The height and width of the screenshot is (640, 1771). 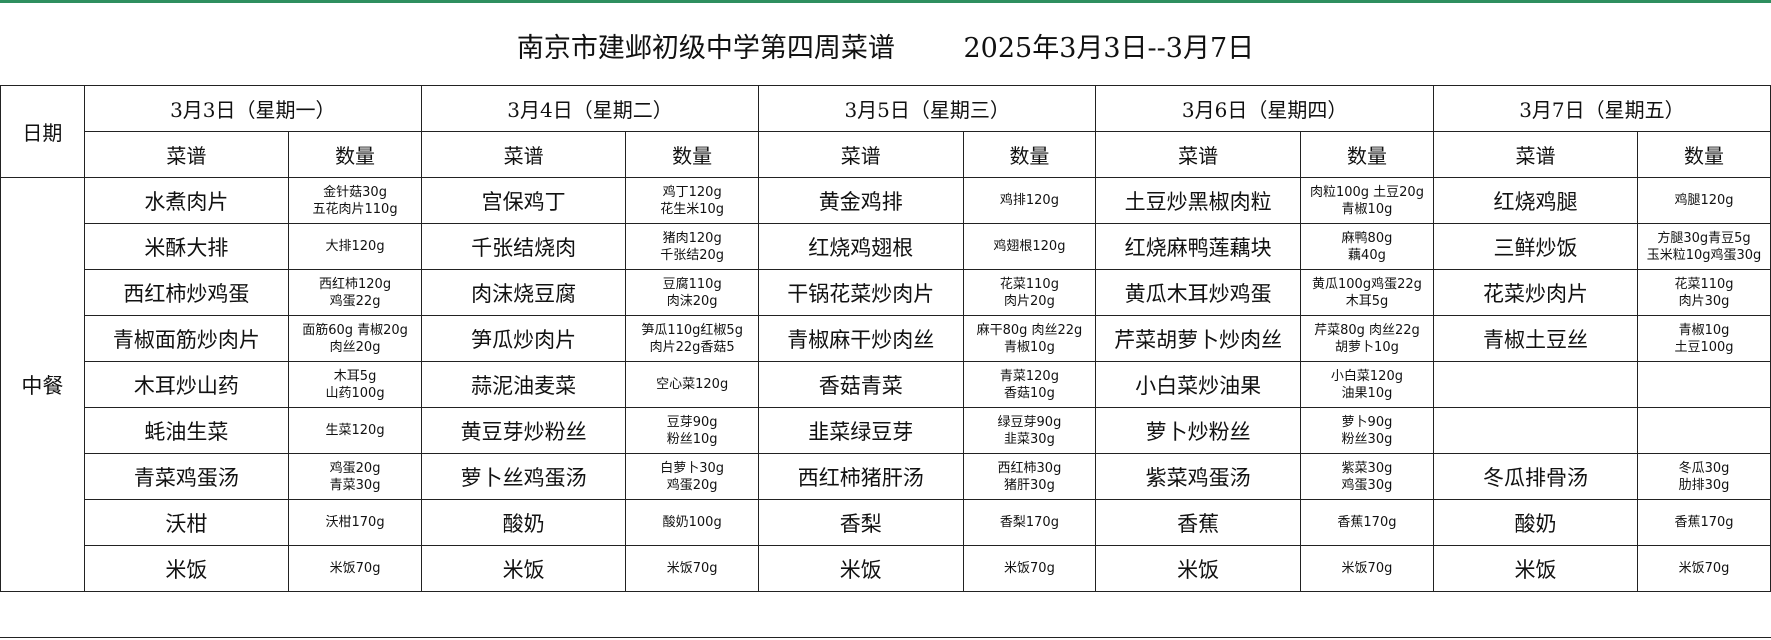 What do you see at coordinates (42, 384) in the screenshot?
I see `meal-label: 中餐` at bounding box center [42, 384].